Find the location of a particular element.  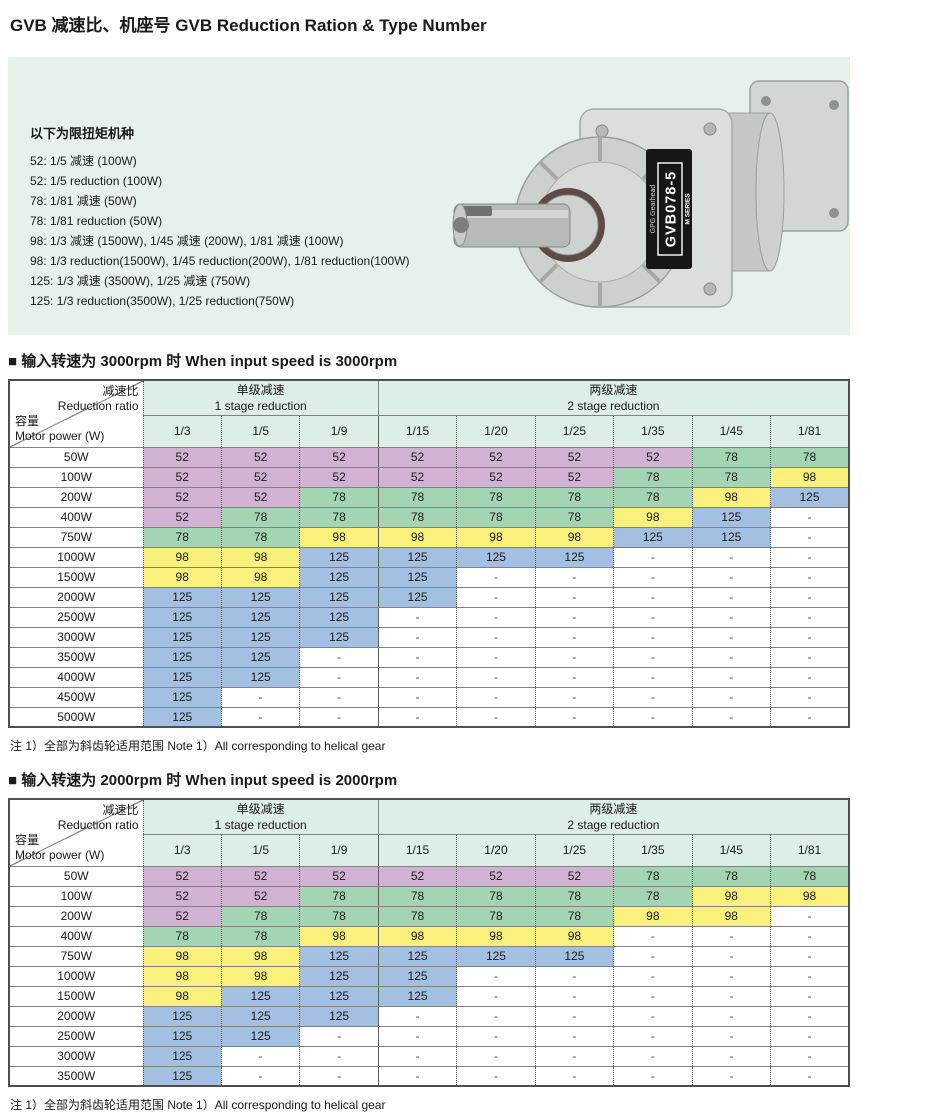

motor-power-cell: 1500W is located at coordinates (76, 996).